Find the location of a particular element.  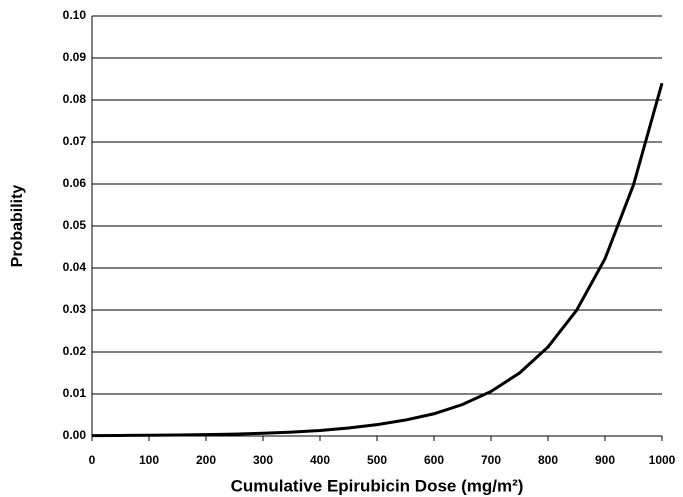

x-tick-label: 600 is located at coordinates (434, 460).